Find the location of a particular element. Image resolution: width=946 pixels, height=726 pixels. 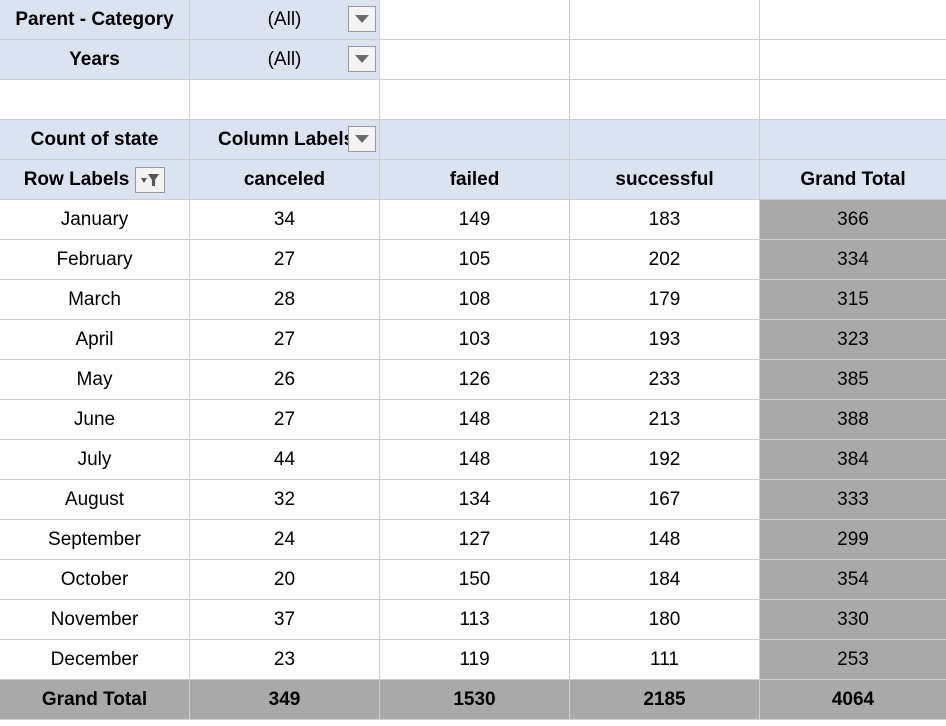

blank-row is located at coordinates (473, 100).